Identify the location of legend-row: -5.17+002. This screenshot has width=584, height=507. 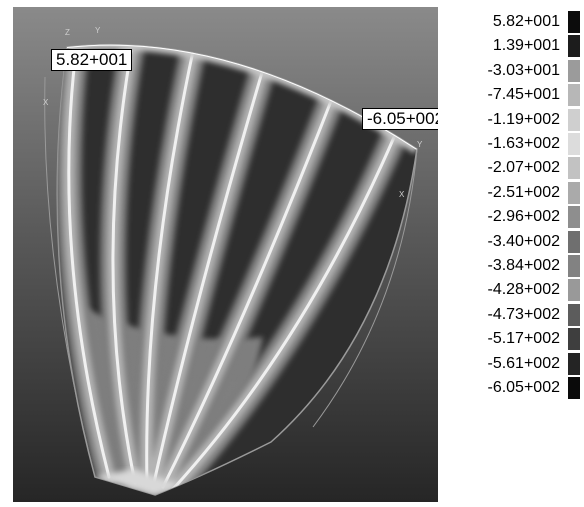
(516, 339).